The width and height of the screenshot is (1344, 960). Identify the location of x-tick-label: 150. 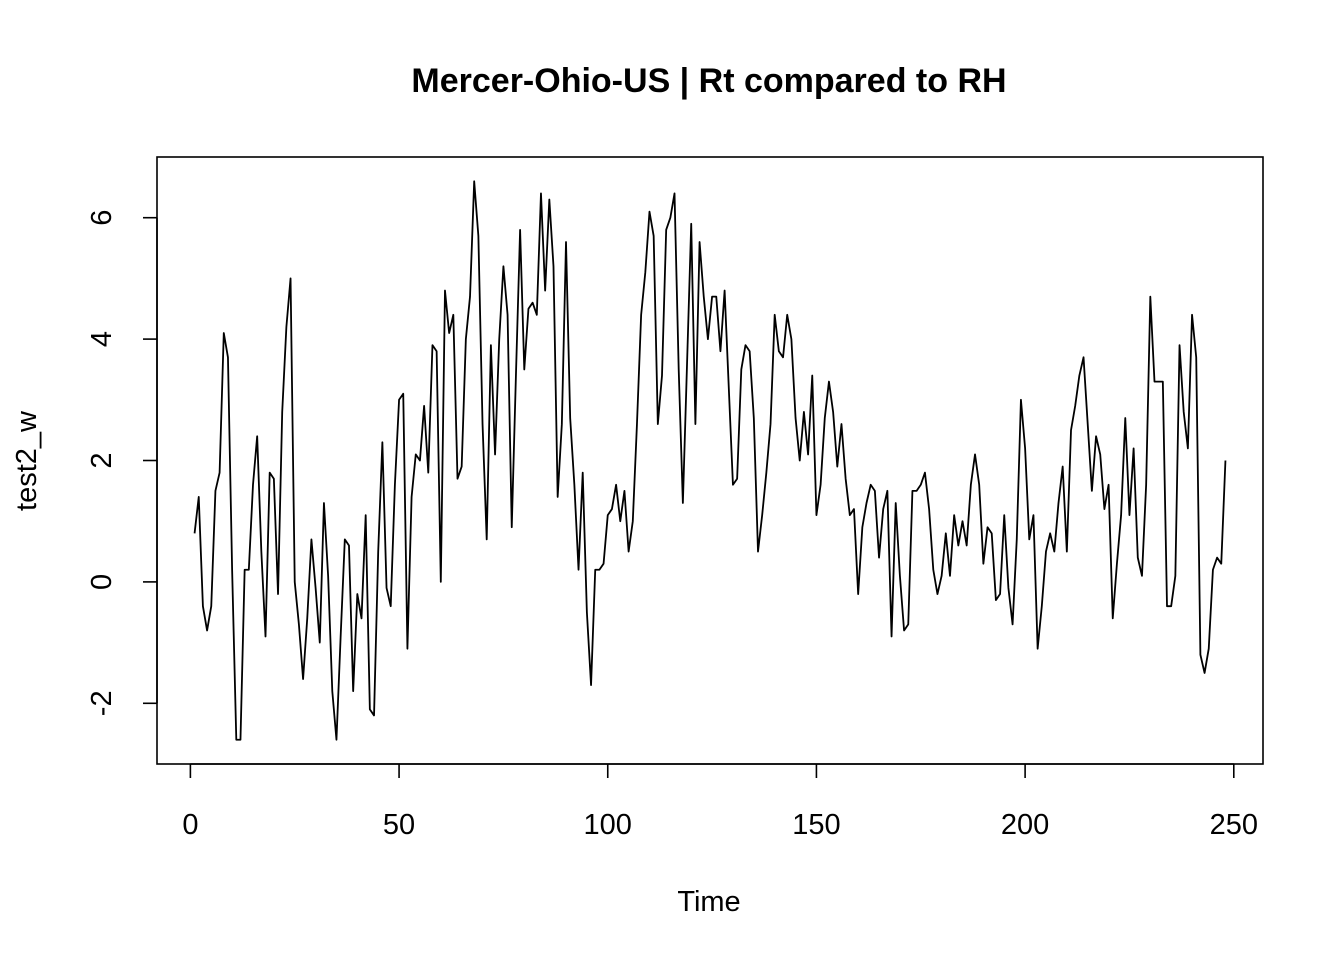
(816, 825).